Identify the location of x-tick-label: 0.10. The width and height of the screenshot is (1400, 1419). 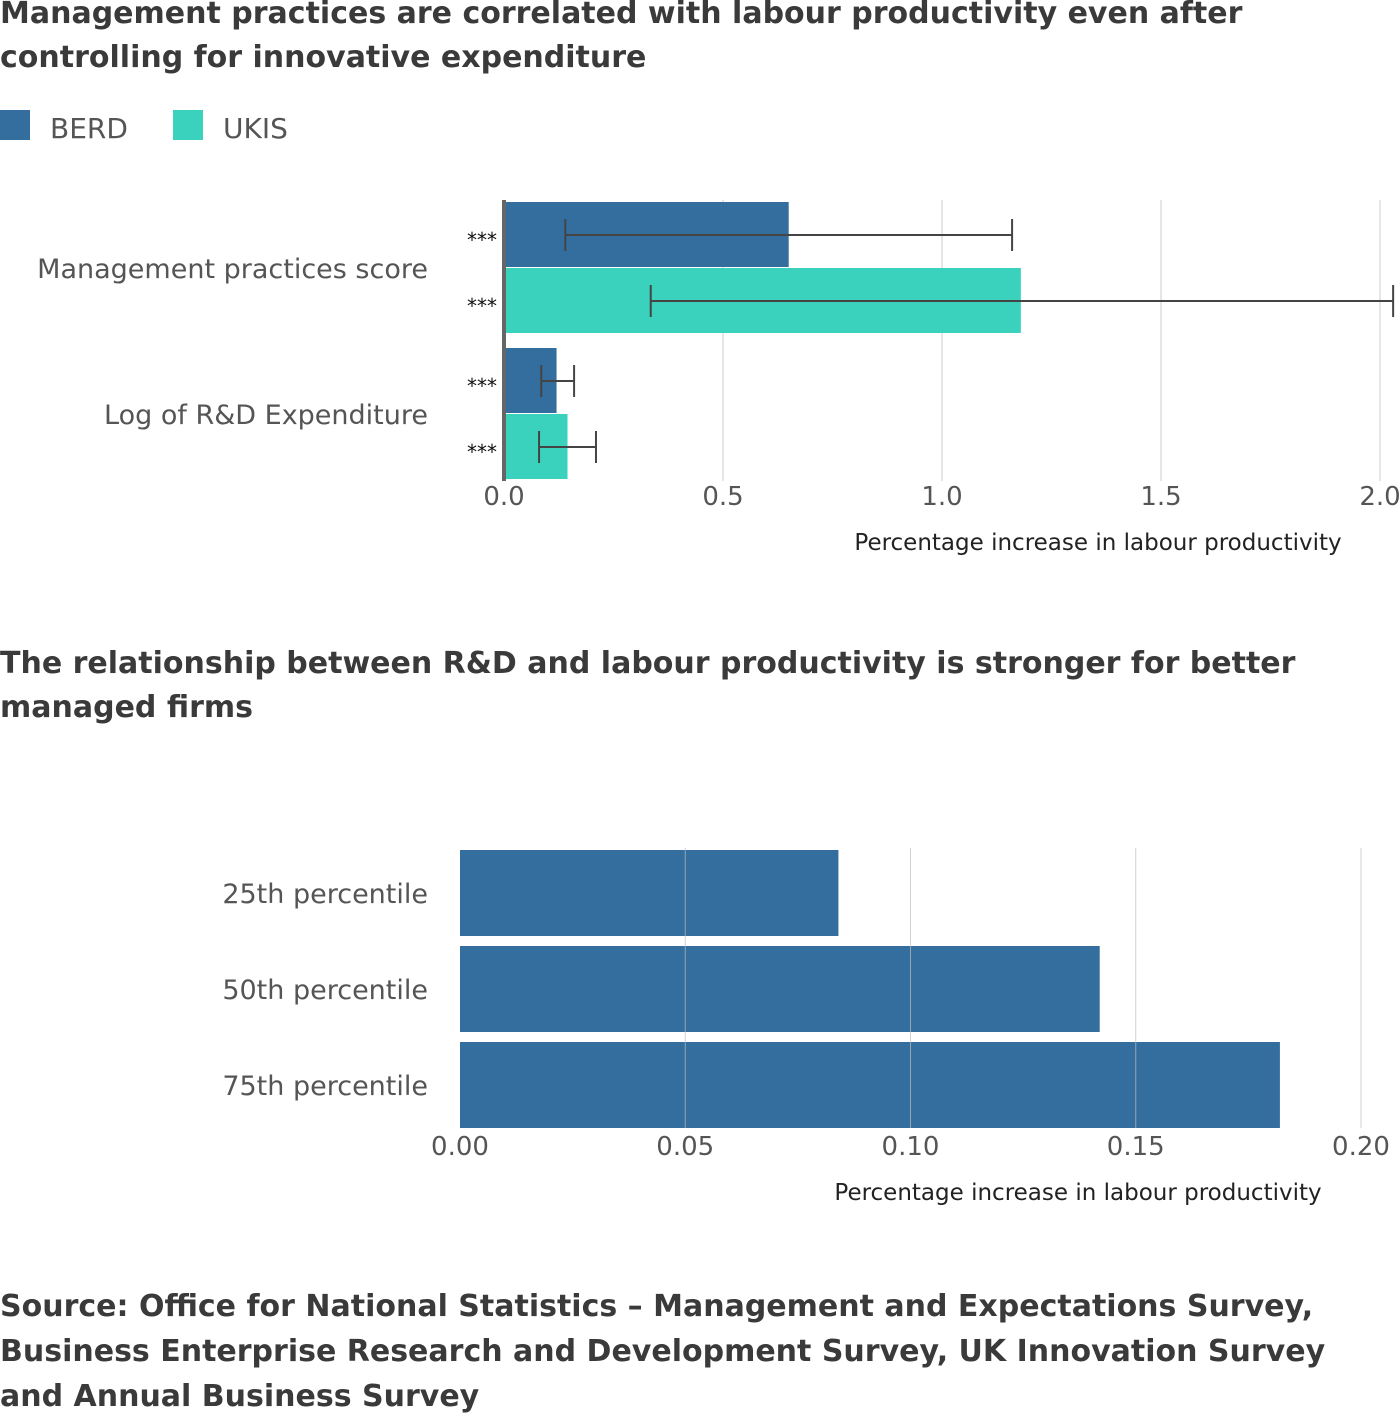
(911, 1147).